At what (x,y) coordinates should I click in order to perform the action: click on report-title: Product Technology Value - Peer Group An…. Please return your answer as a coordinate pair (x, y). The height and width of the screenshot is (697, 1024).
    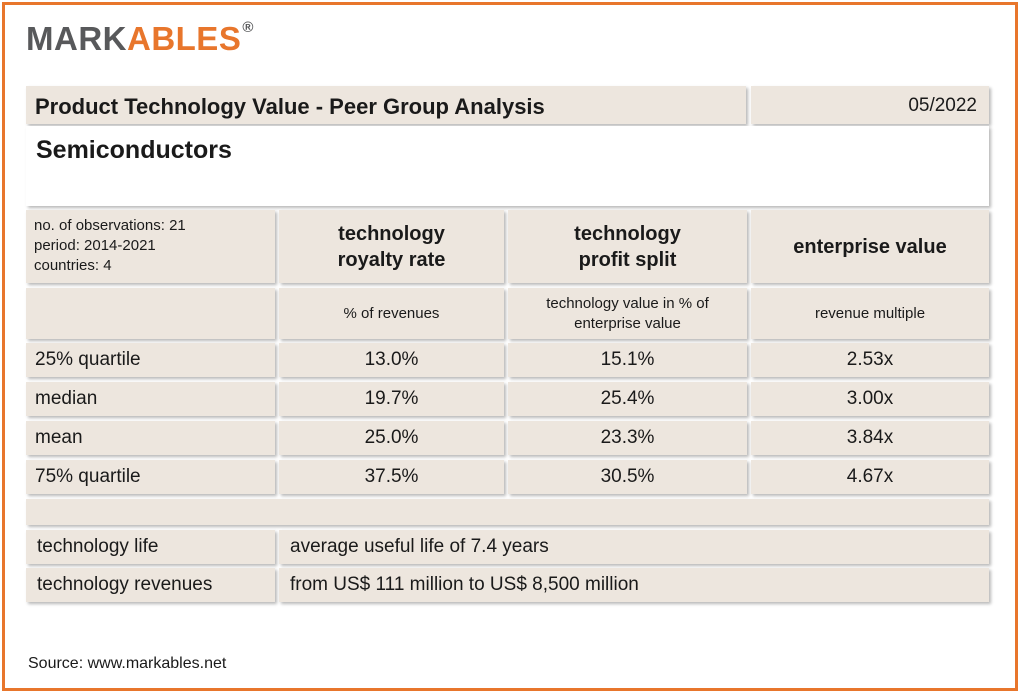
    Looking at the image, I should click on (386, 105).